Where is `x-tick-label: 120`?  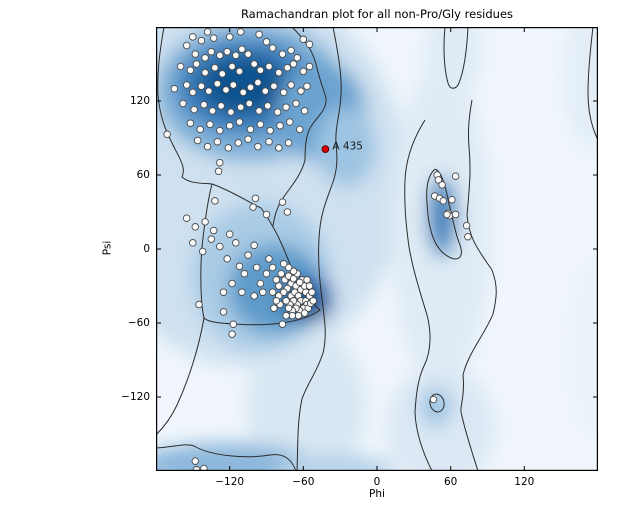
x-tick-label: 120 is located at coordinates (524, 482).